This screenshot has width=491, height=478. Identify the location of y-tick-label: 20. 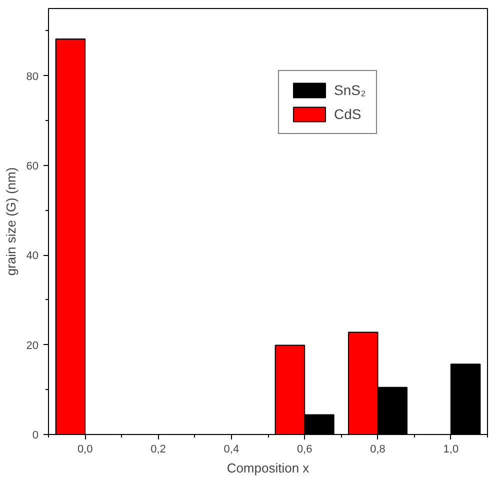
(32, 346).